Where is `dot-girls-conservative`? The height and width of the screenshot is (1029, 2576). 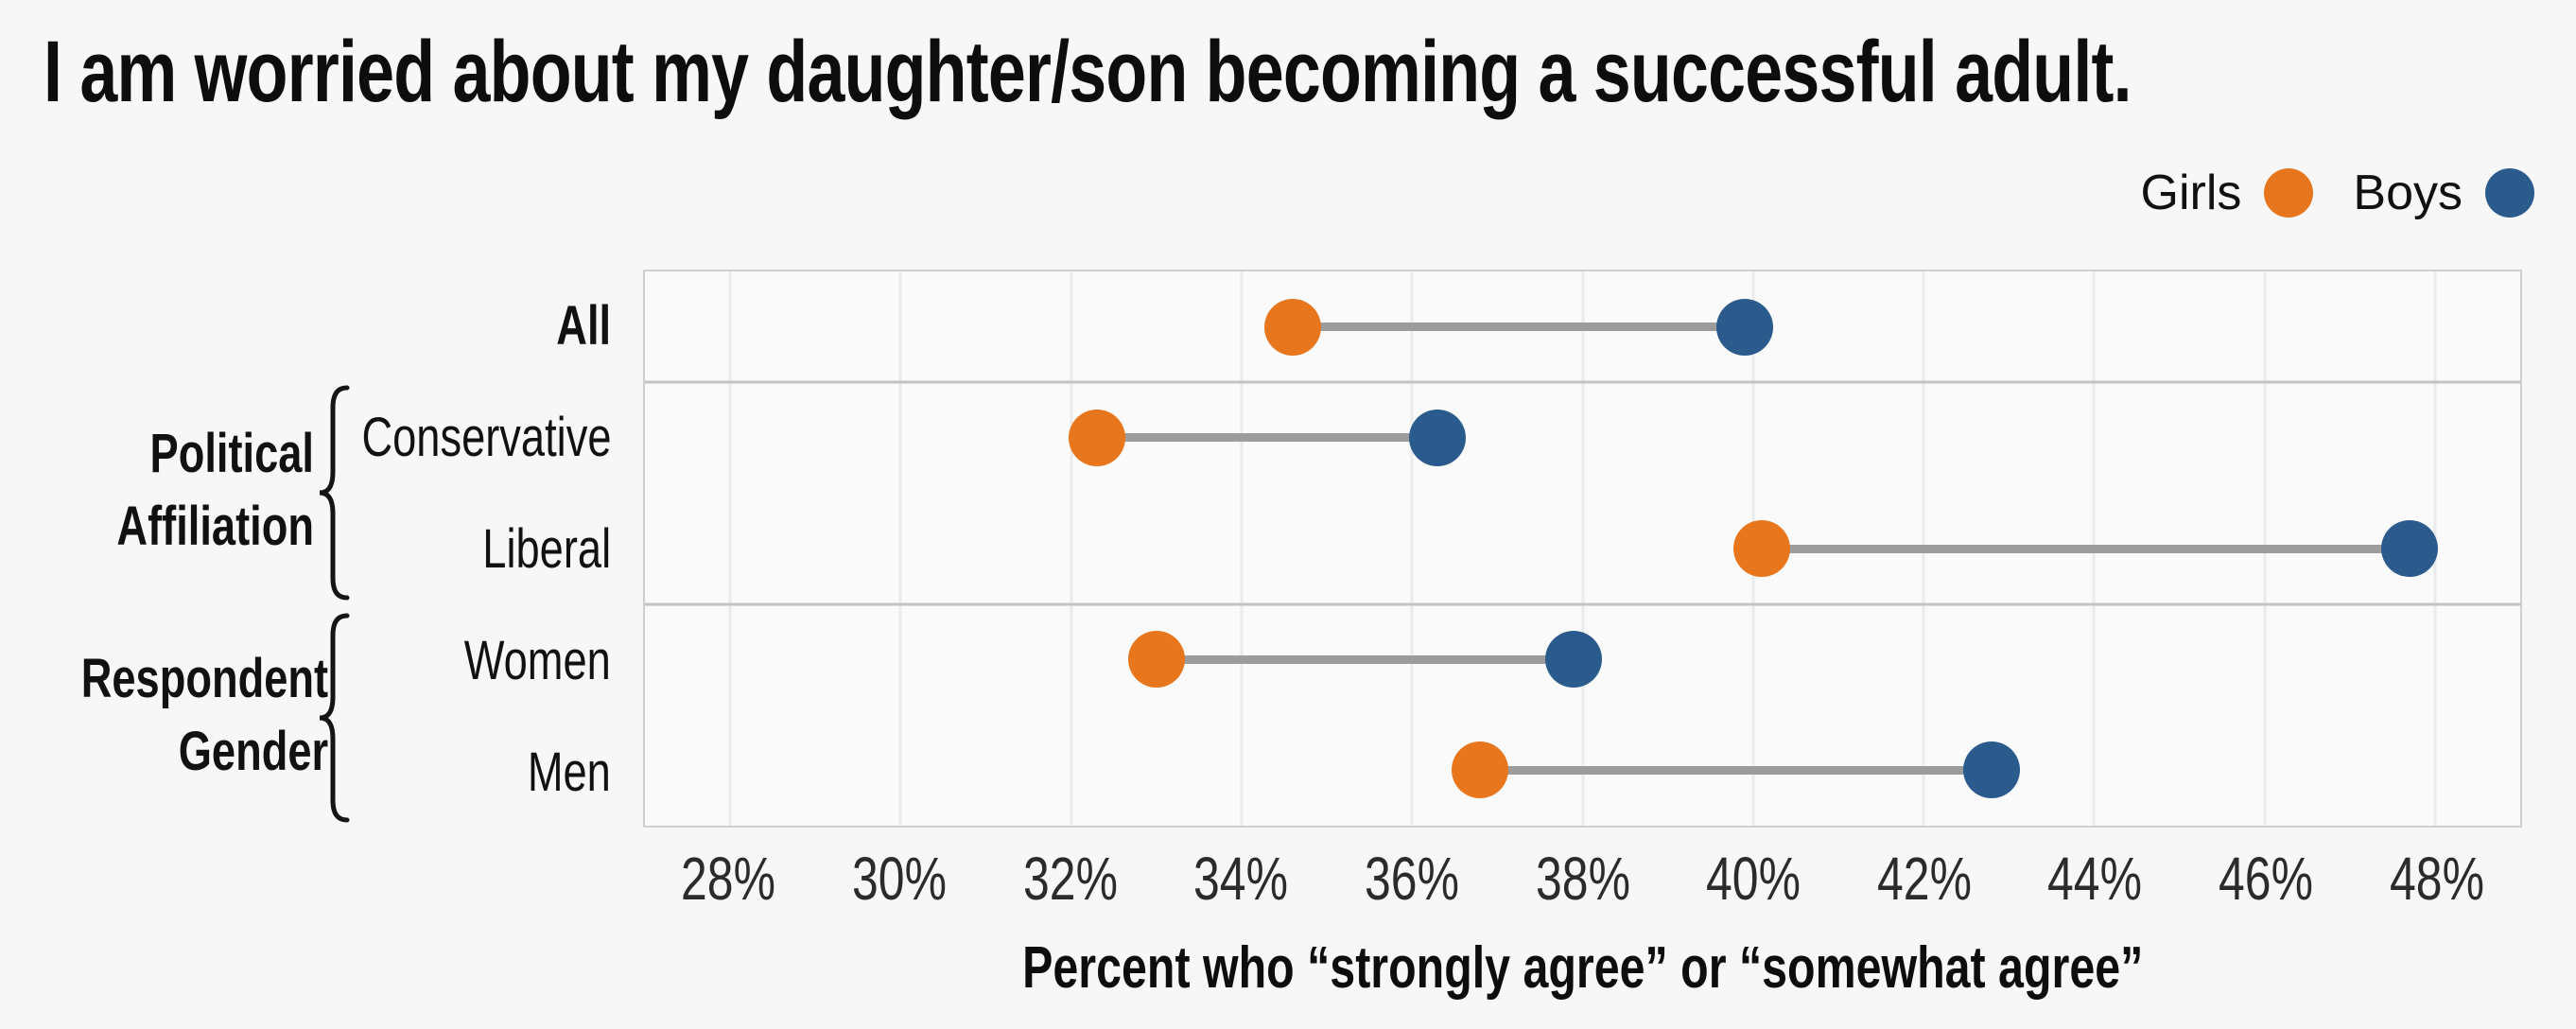 dot-girls-conservative is located at coordinates (1096, 437).